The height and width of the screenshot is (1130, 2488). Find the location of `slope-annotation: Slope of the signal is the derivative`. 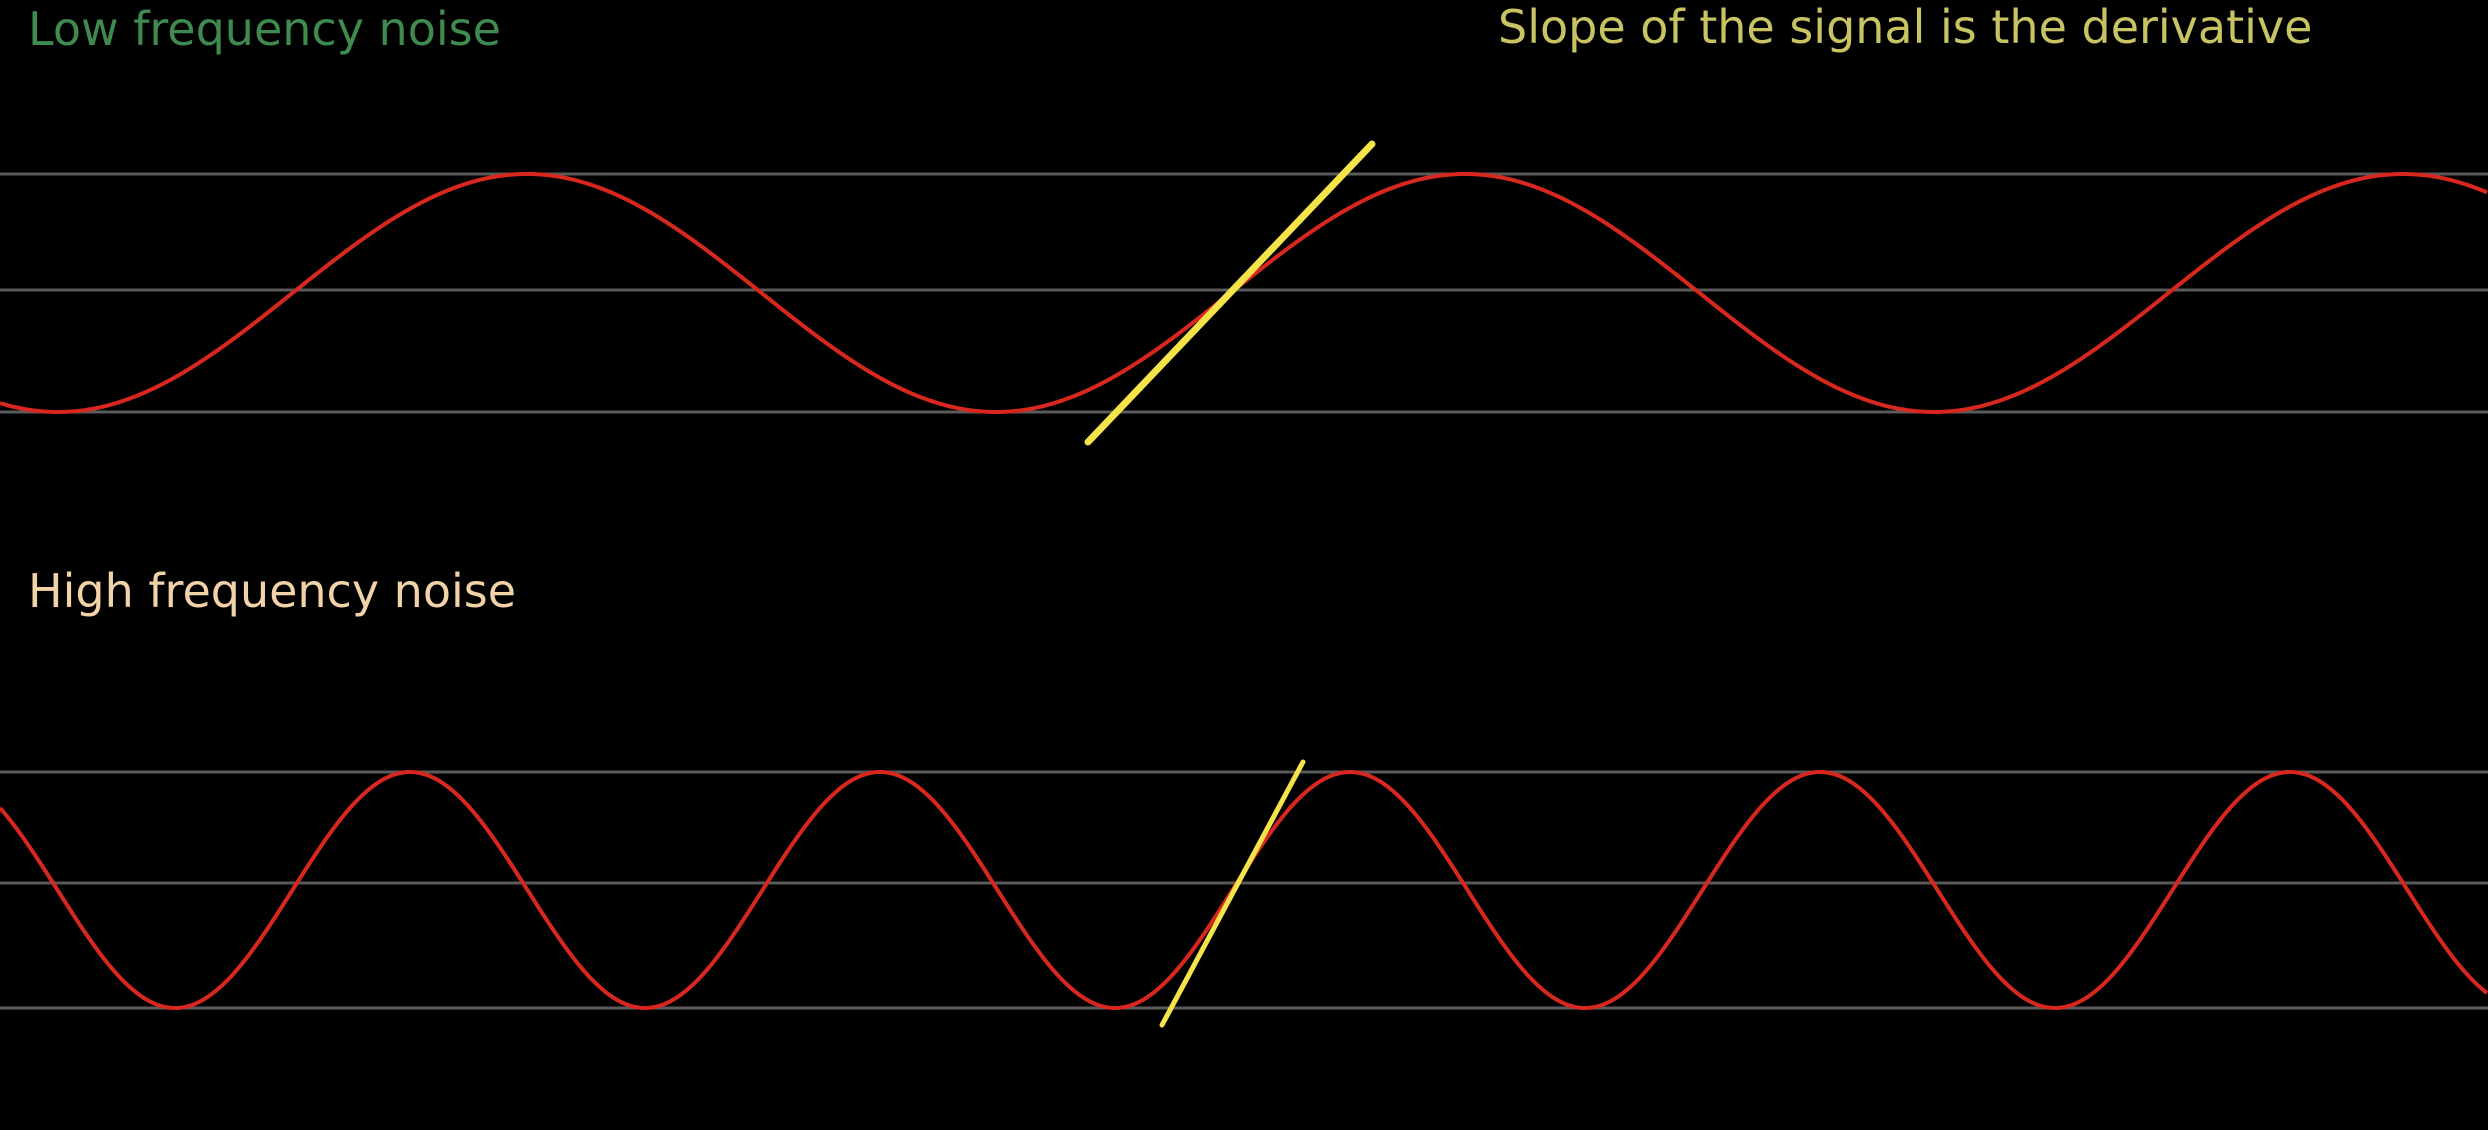

slope-annotation: Slope of the signal is the derivative is located at coordinates (1905, 27).